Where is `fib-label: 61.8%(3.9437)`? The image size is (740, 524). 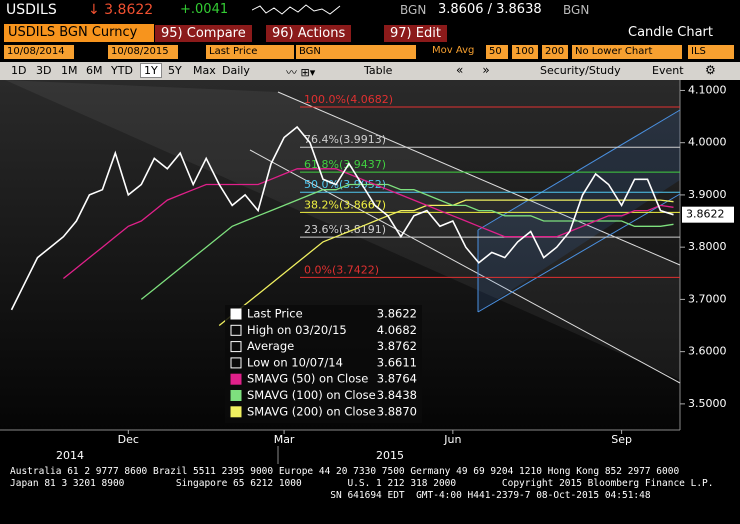 fib-label: 61.8%(3.9437) is located at coordinates (345, 164).